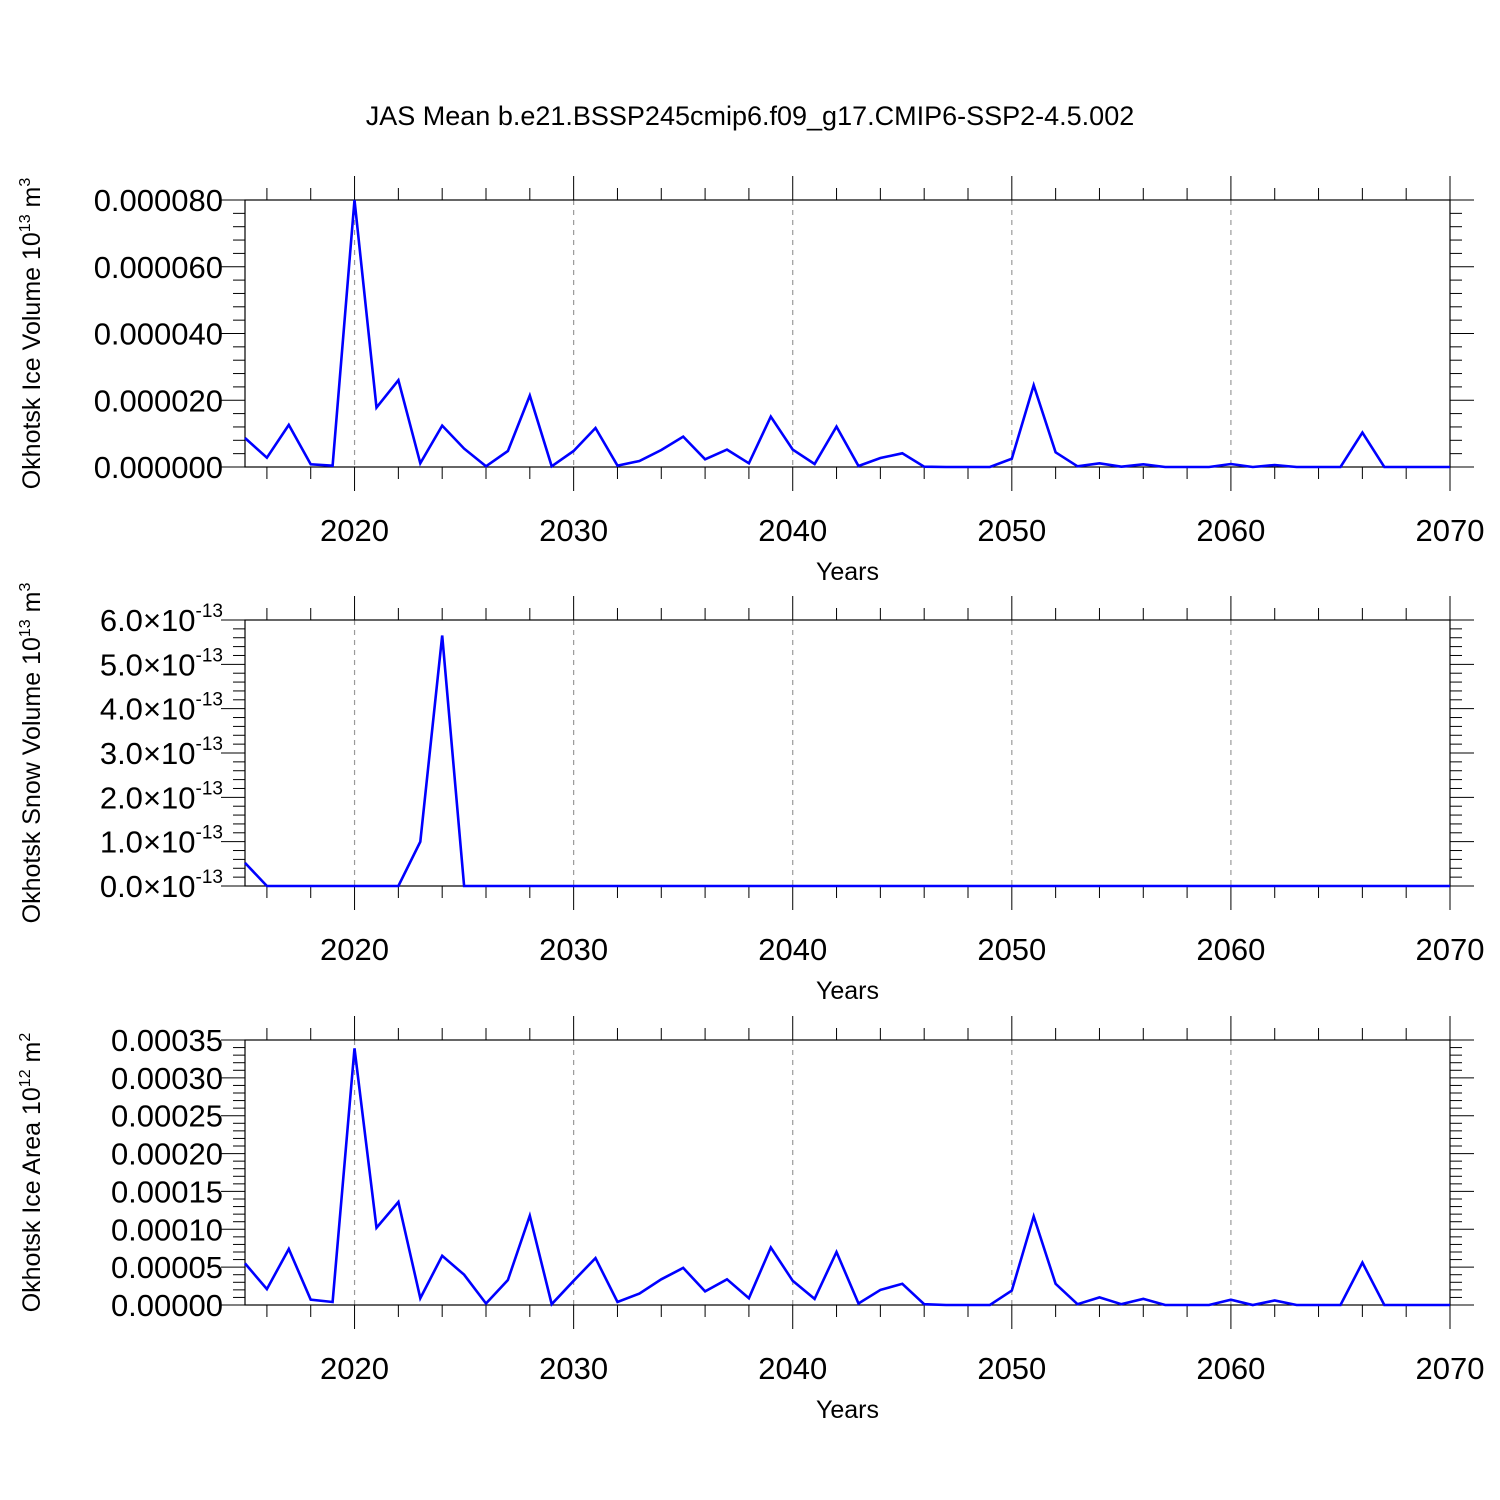  I want to click on y-tick-mantissa: 3.0, so click(121, 753).